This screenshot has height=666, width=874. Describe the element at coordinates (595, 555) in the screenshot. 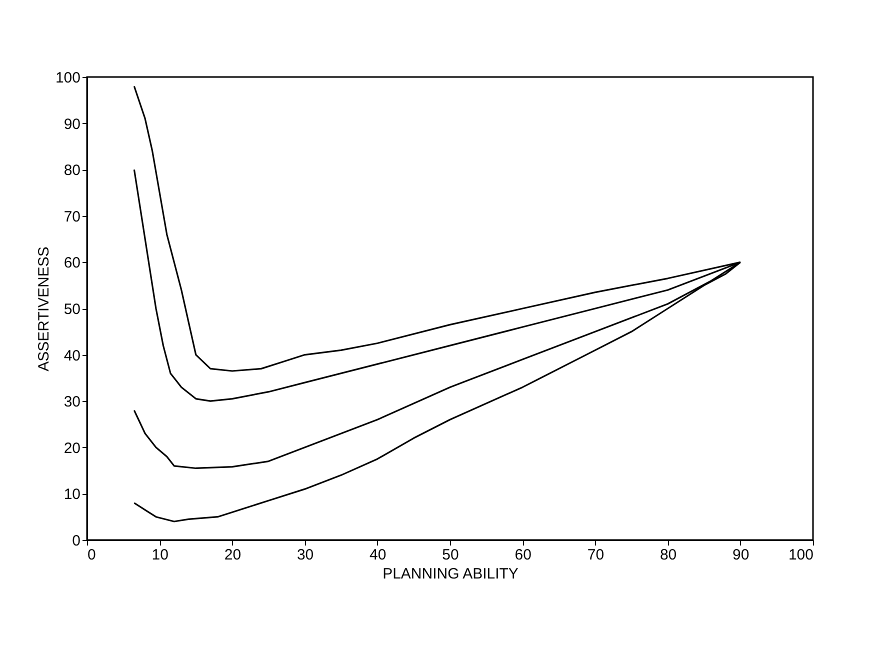

I see `x-tick-label: 70` at that location.